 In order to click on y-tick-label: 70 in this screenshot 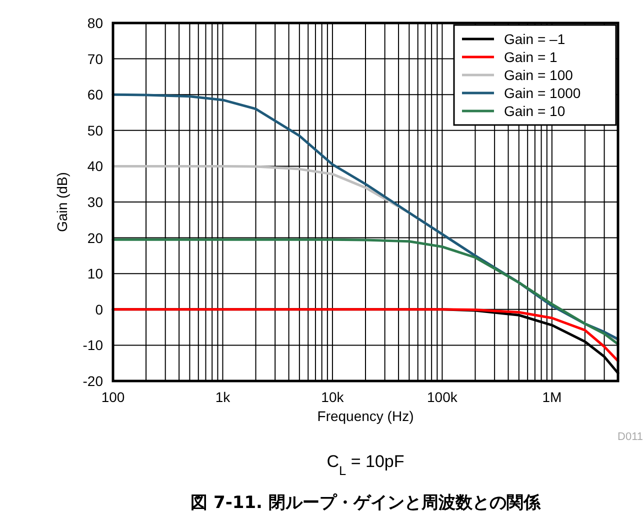, I will do `click(95, 58)`.